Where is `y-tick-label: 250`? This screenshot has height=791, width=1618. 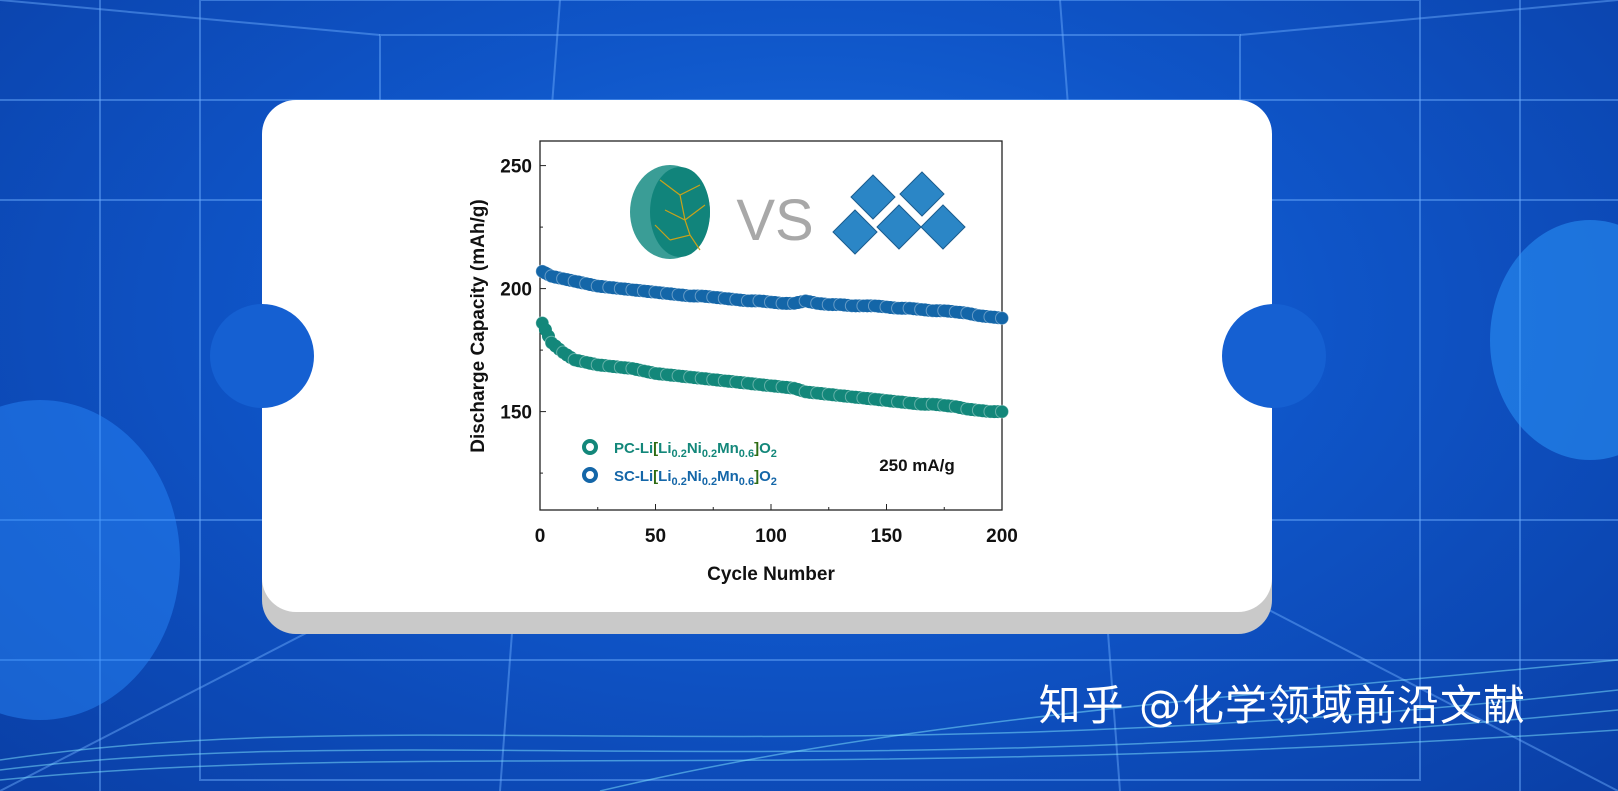
y-tick-label: 250 is located at coordinates (516, 167).